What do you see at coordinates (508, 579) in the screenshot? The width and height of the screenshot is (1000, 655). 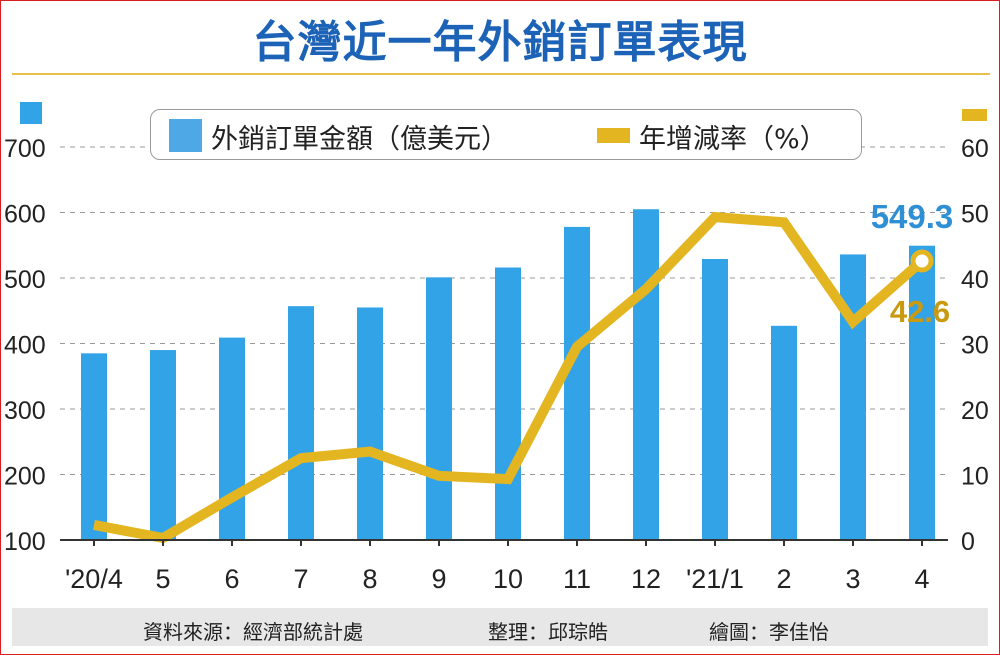 I see `x-axis-tick-label: 10` at bounding box center [508, 579].